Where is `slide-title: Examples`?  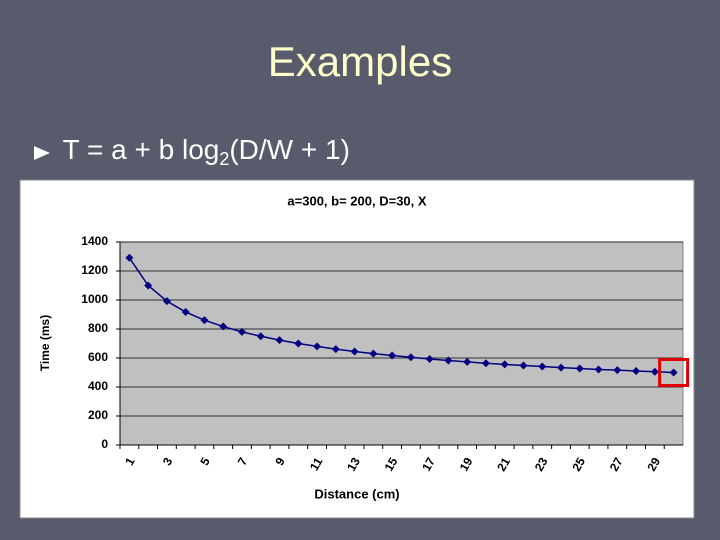
slide-title: Examples is located at coordinates (360, 61).